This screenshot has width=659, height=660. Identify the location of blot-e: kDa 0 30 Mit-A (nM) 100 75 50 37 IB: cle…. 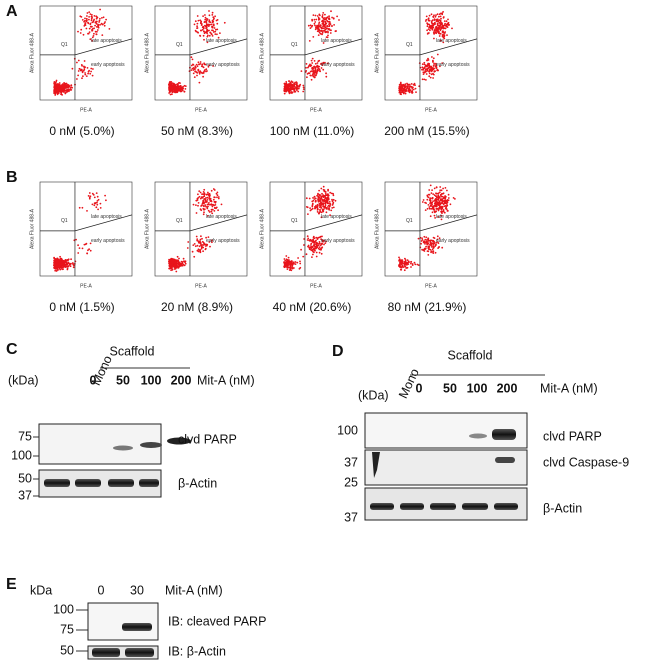
(148, 621).